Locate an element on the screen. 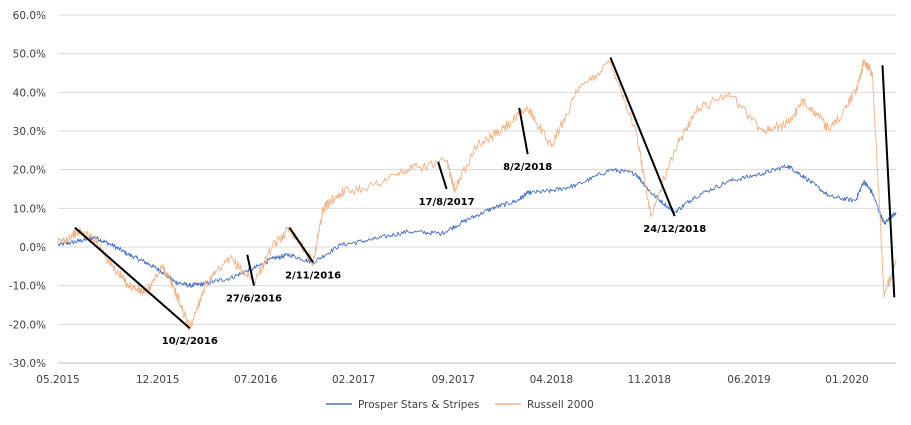 The height and width of the screenshot is (425, 911). drawdown-label: 27/6/2016 is located at coordinates (254, 299).